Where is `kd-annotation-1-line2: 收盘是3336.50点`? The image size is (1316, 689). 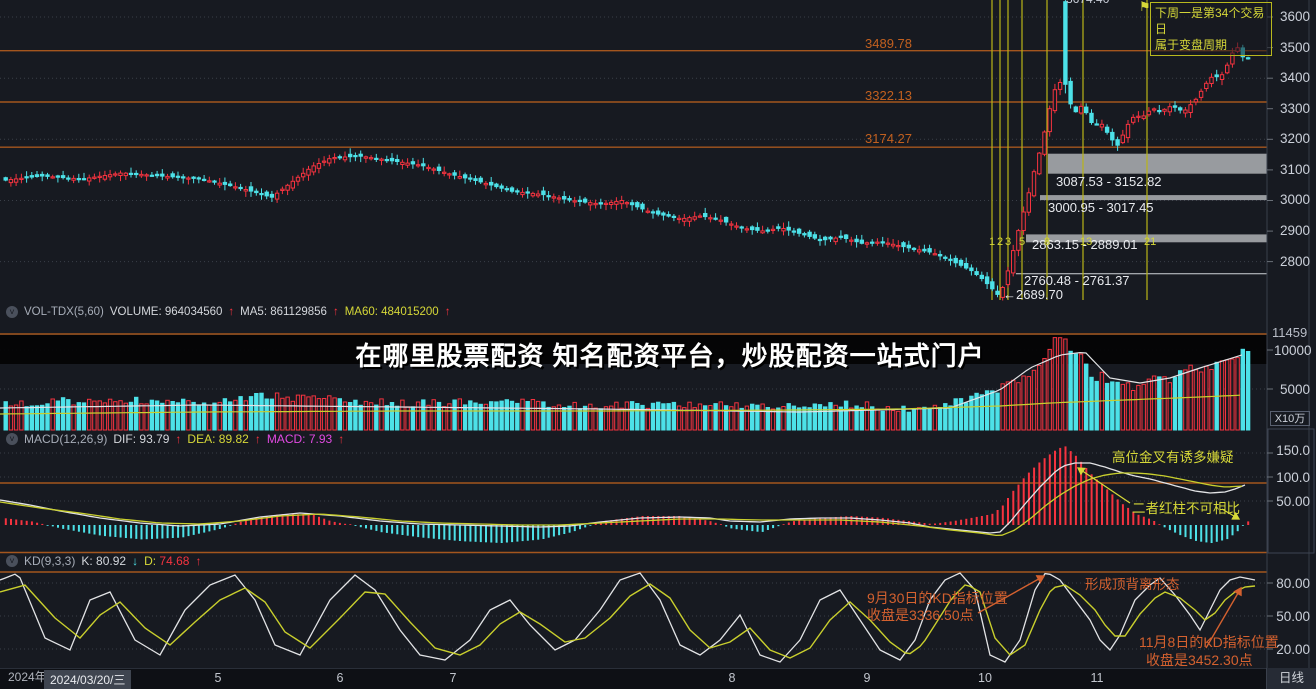 kd-annotation-1-line2: 收盘是3336.50点 is located at coordinates (920, 615).